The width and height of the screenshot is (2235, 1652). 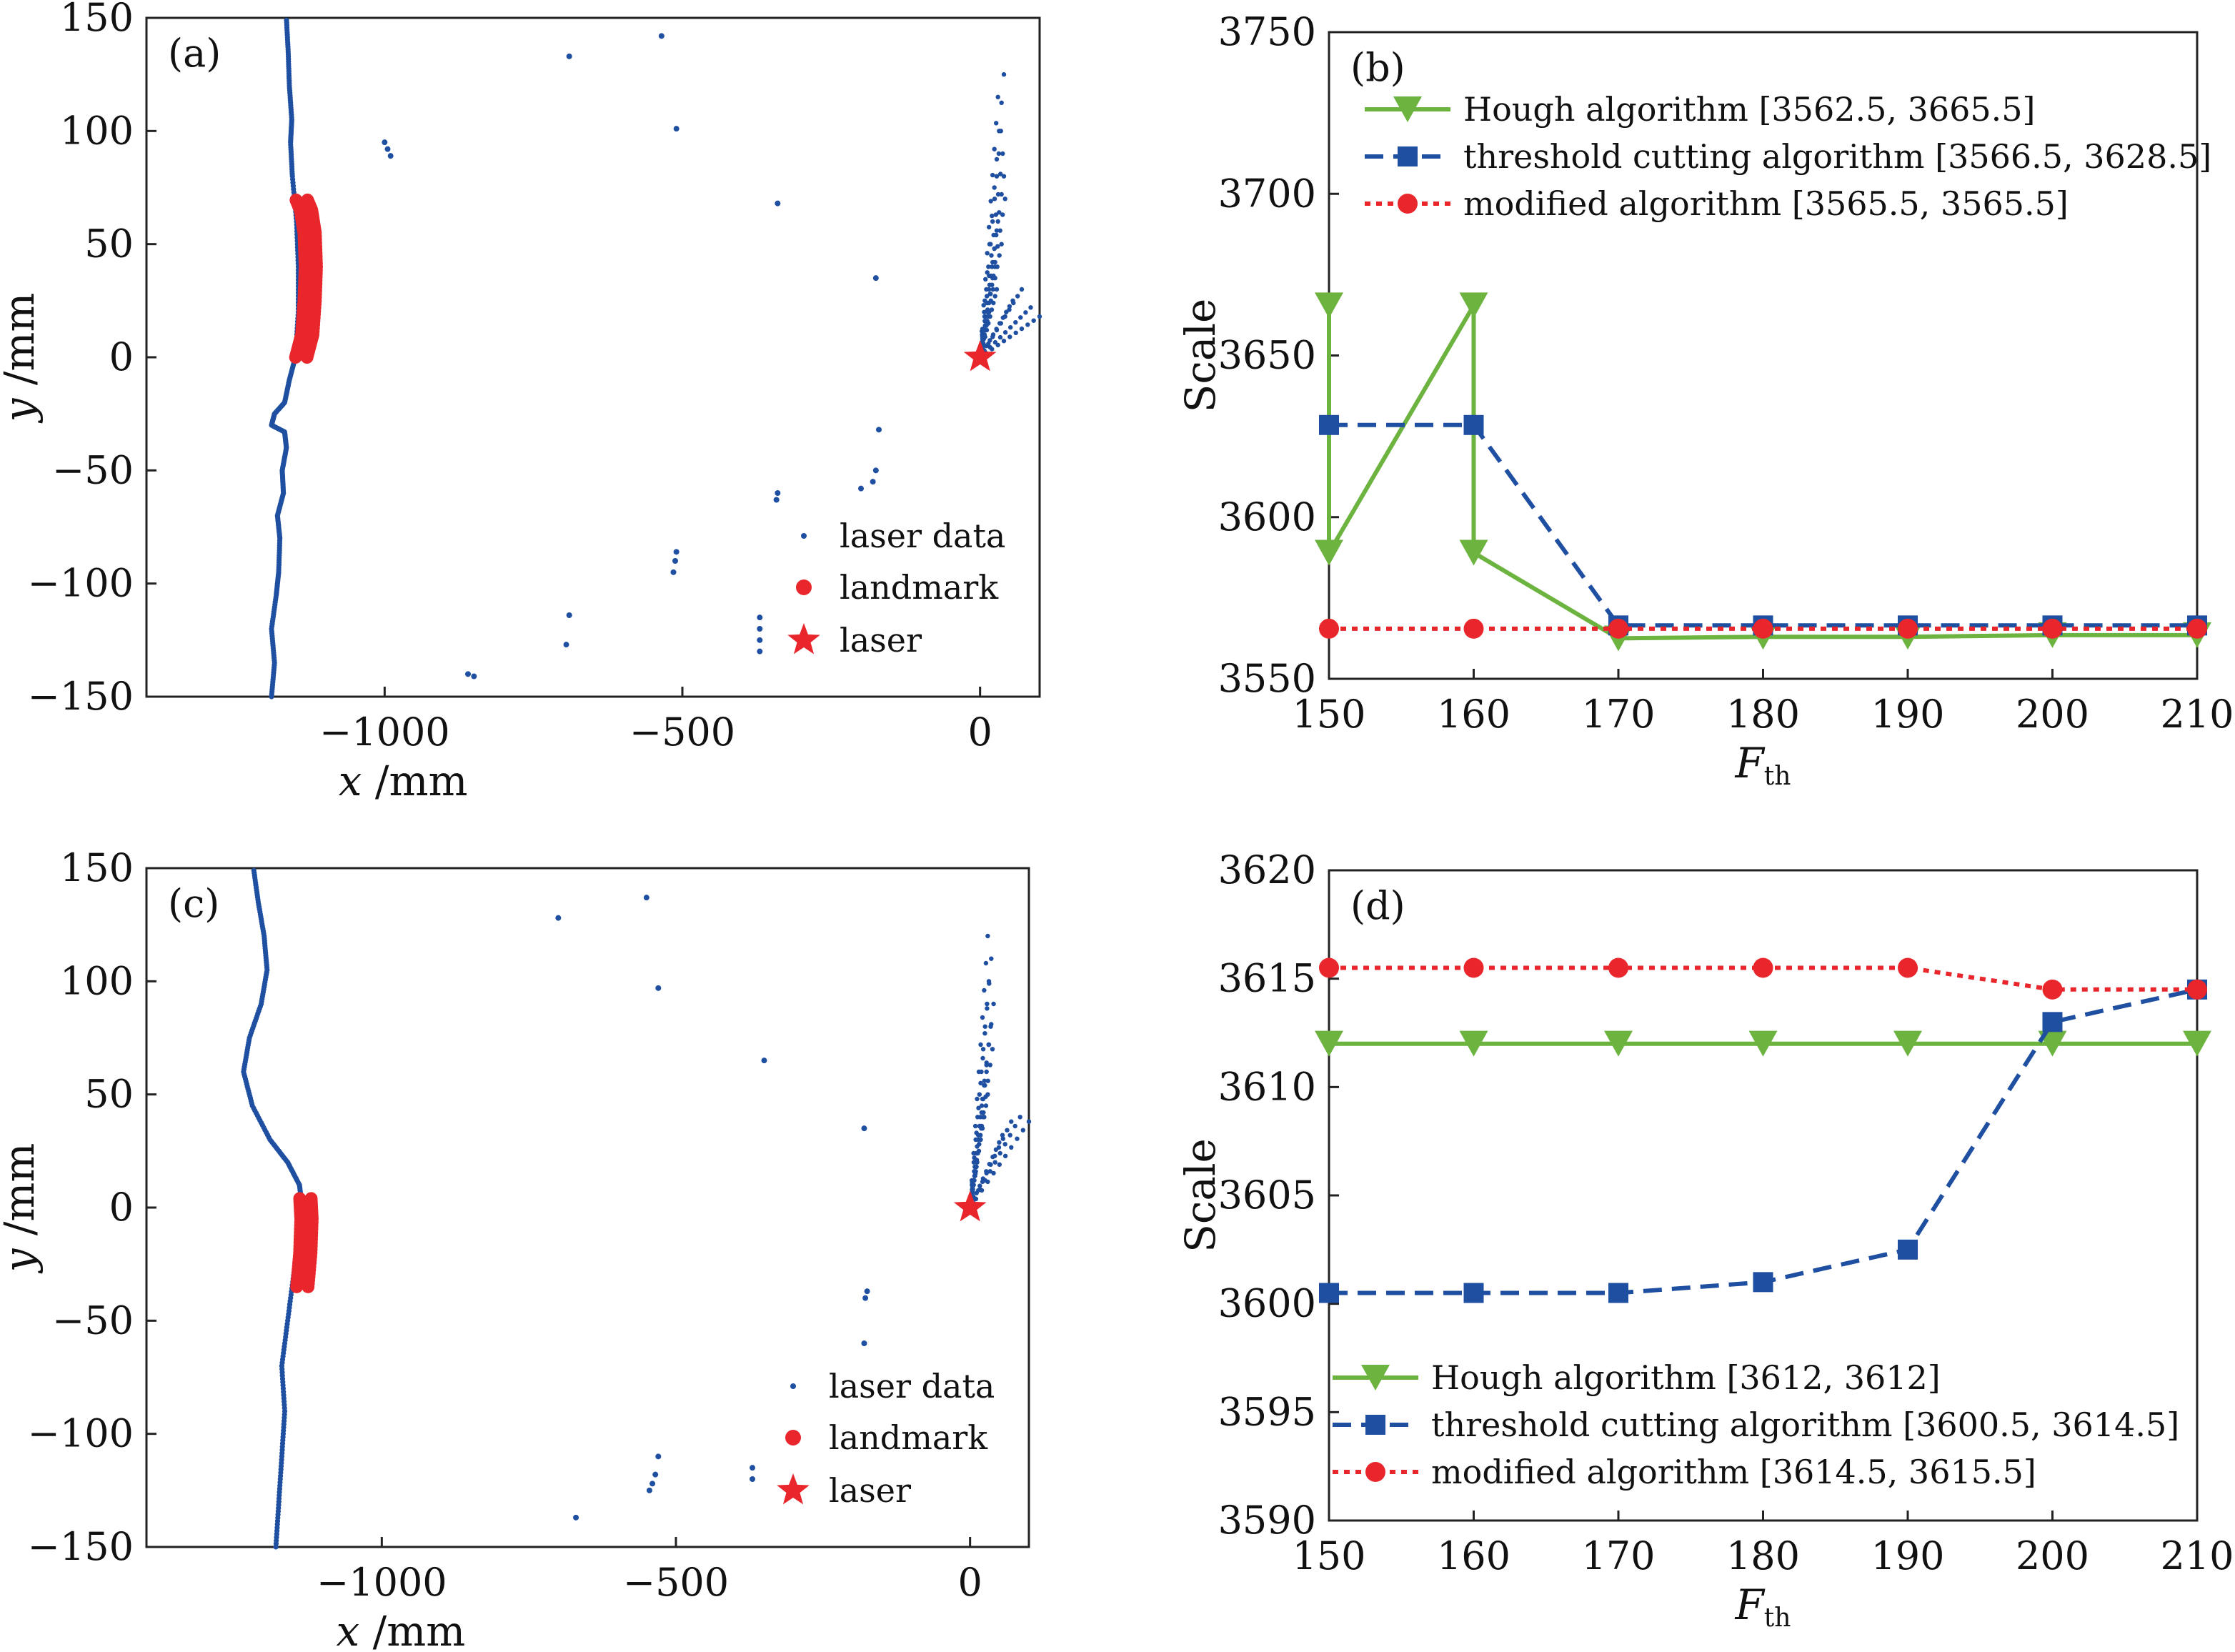 What do you see at coordinates (22, 358) in the screenshot?
I see `y-axis-label: y /mm` at bounding box center [22, 358].